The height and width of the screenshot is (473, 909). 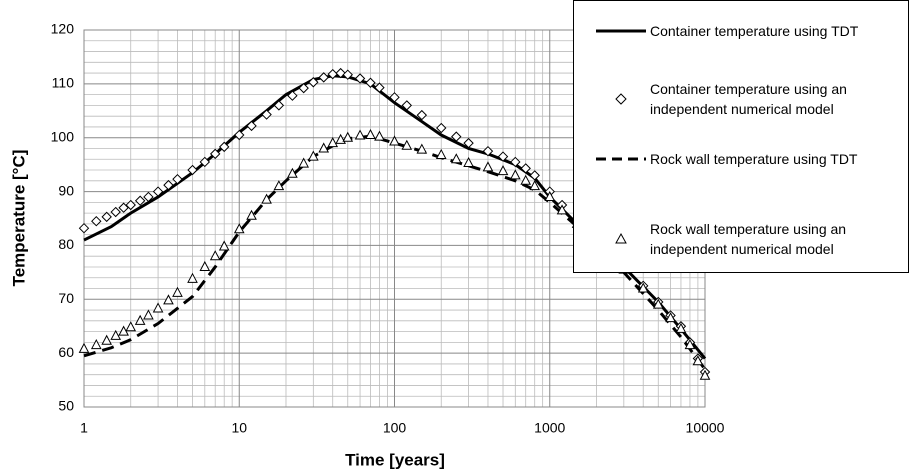 What do you see at coordinates (63, 83) in the screenshot?
I see `y-tick-label: 110` at bounding box center [63, 83].